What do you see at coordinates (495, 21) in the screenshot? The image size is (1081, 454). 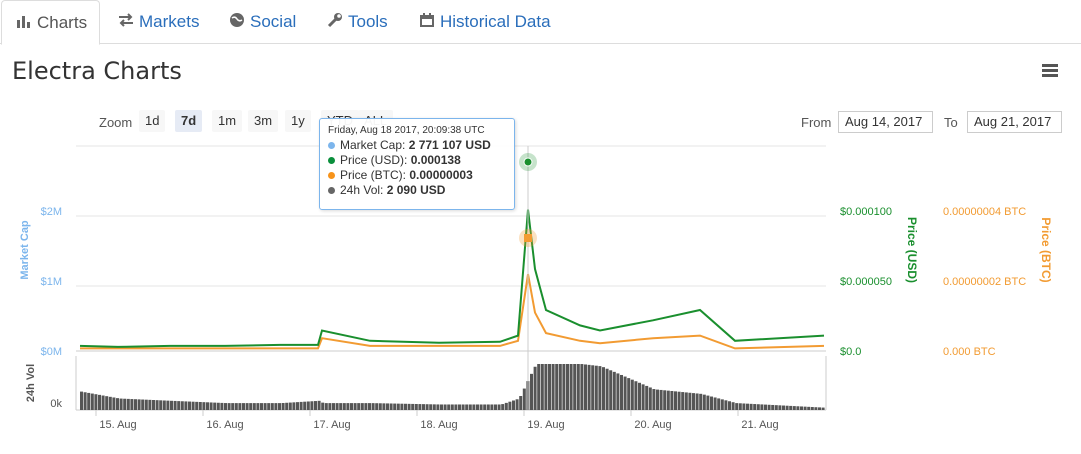 I see `tab-historical-data-label: Historical Data` at bounding box center [495, 21].